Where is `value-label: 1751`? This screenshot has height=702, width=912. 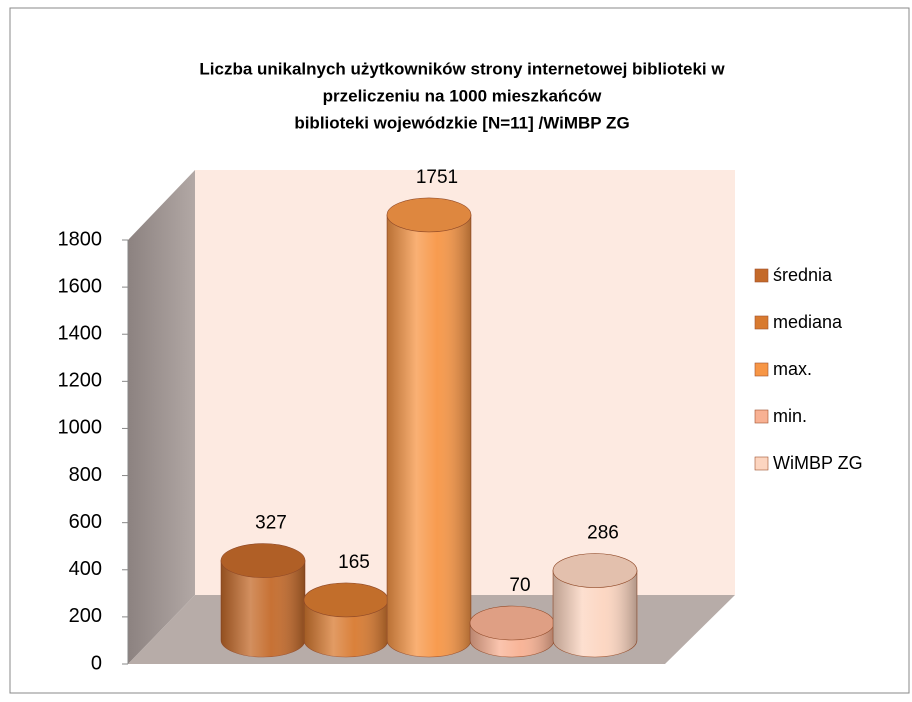 value-label: 1751 is located at coordinates (437, 177).